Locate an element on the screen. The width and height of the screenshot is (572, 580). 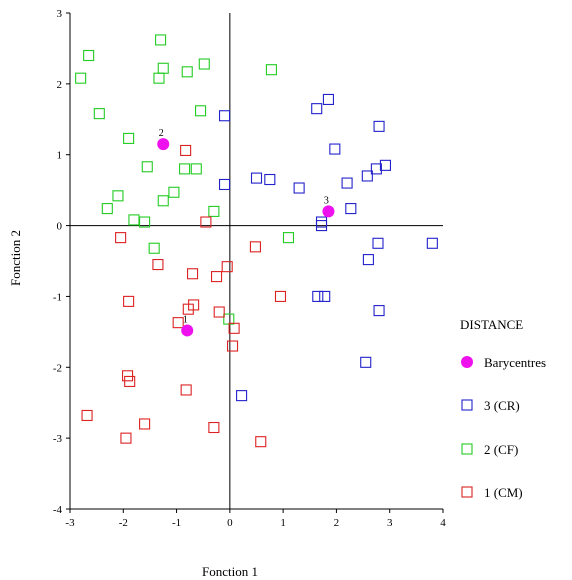
x-tick-label: 2 is located at coordinates (337, 523).